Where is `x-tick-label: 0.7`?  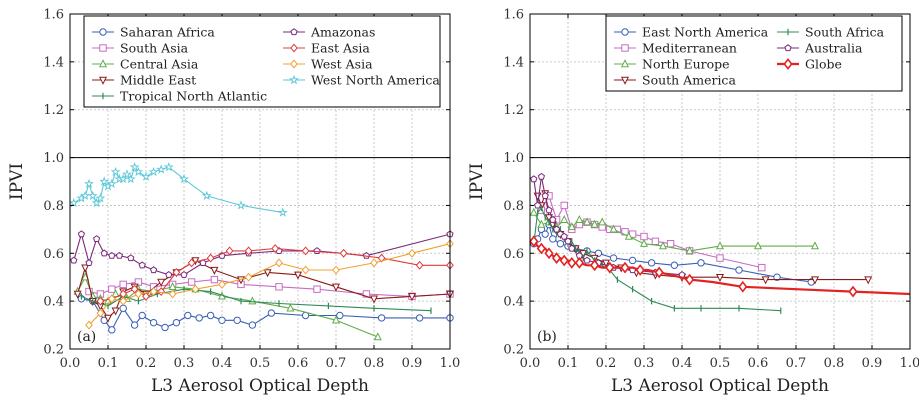 x-tick-label: 0.7 is located at coordinates (336, 363).